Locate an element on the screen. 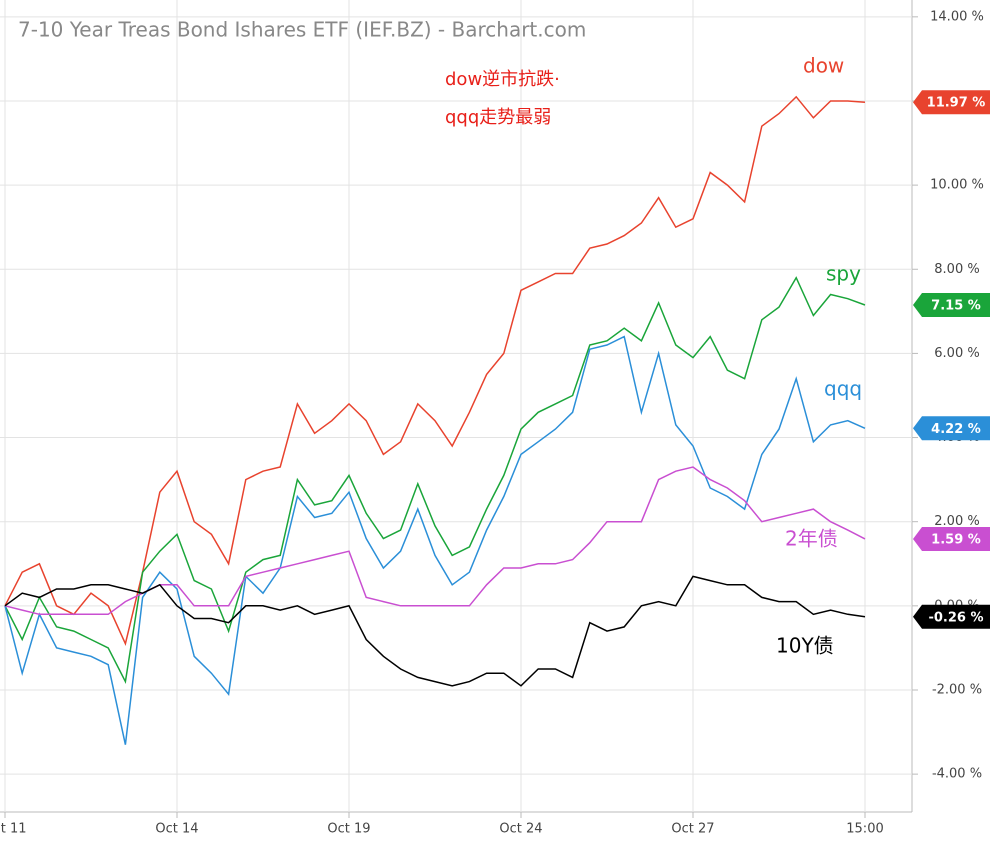 The width and height of the screenshot is (1000, 844). series-name: dow is located at coordinates (823, 66).